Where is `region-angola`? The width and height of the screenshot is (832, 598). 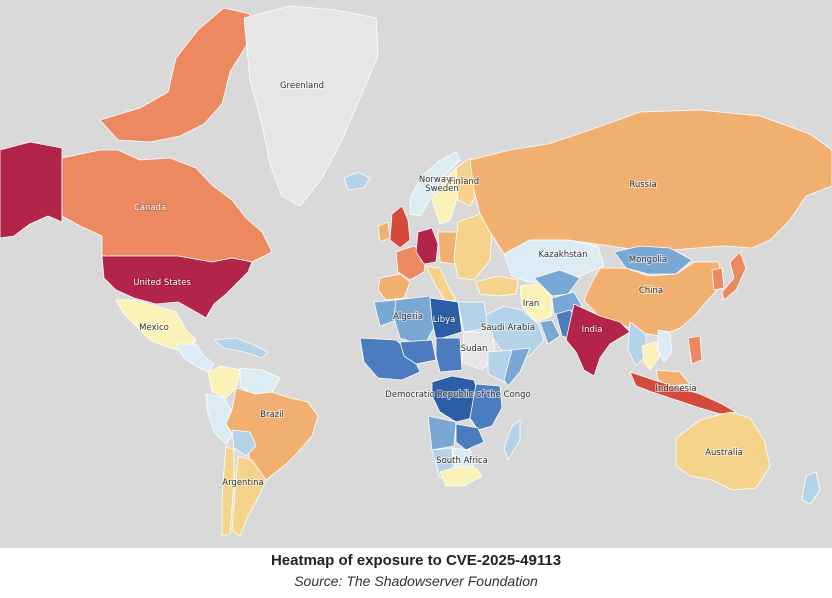 region-angola is located at coordinates (442, 433).